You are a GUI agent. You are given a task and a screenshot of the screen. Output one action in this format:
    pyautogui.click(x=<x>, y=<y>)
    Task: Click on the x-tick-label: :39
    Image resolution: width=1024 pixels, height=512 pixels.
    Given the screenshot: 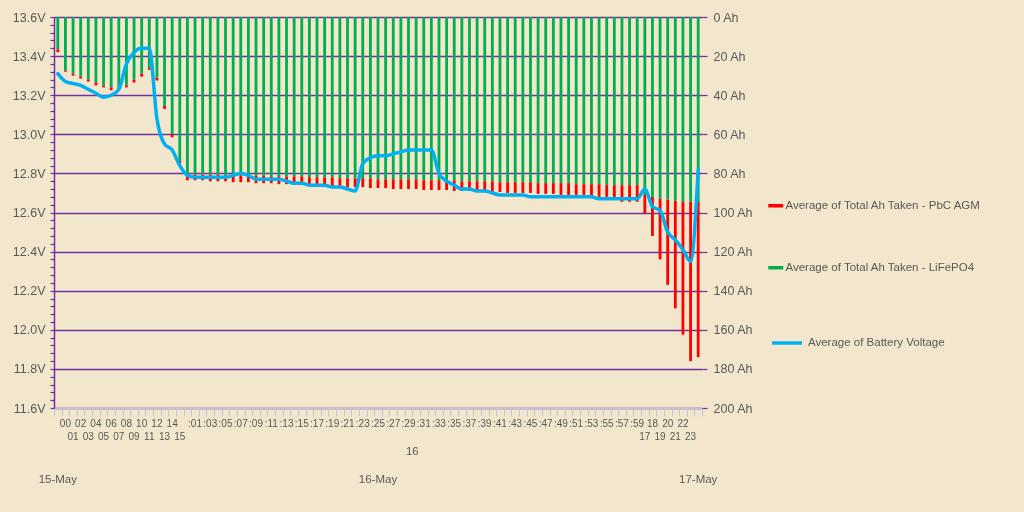 What is the action you would take?
    pyautogui.click(x=485, y=423)
    